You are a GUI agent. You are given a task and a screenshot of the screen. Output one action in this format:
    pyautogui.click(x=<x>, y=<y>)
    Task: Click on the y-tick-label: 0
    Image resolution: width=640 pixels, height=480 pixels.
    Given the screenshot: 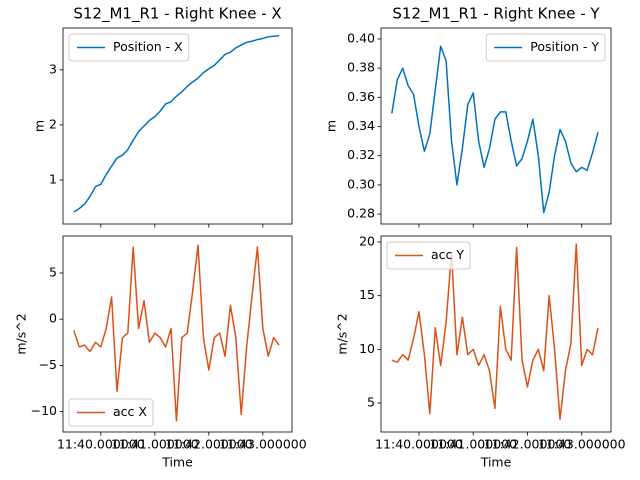 What is the action you would take?
    pyautogui.click(x=53, y=318)
    